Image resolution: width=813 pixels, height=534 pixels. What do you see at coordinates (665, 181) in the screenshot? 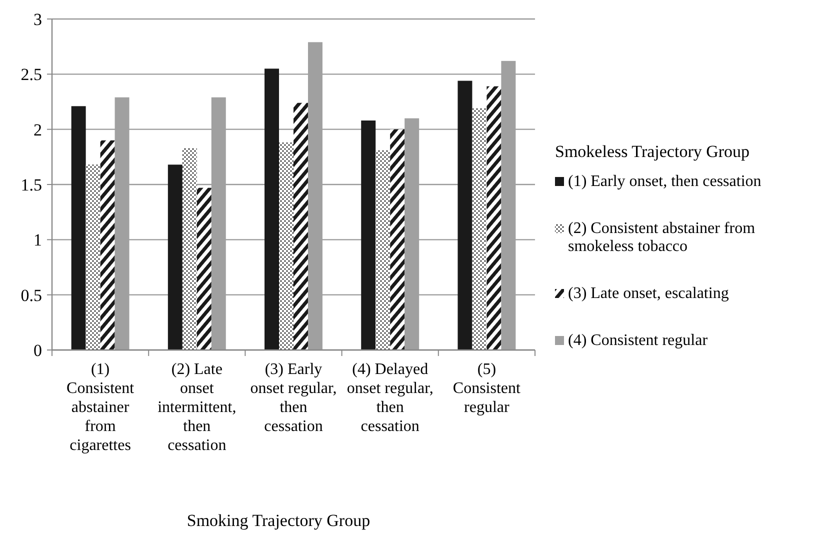
I see `legend-label: (1) Early onset, then cessation` at bounding box center [665, 181].